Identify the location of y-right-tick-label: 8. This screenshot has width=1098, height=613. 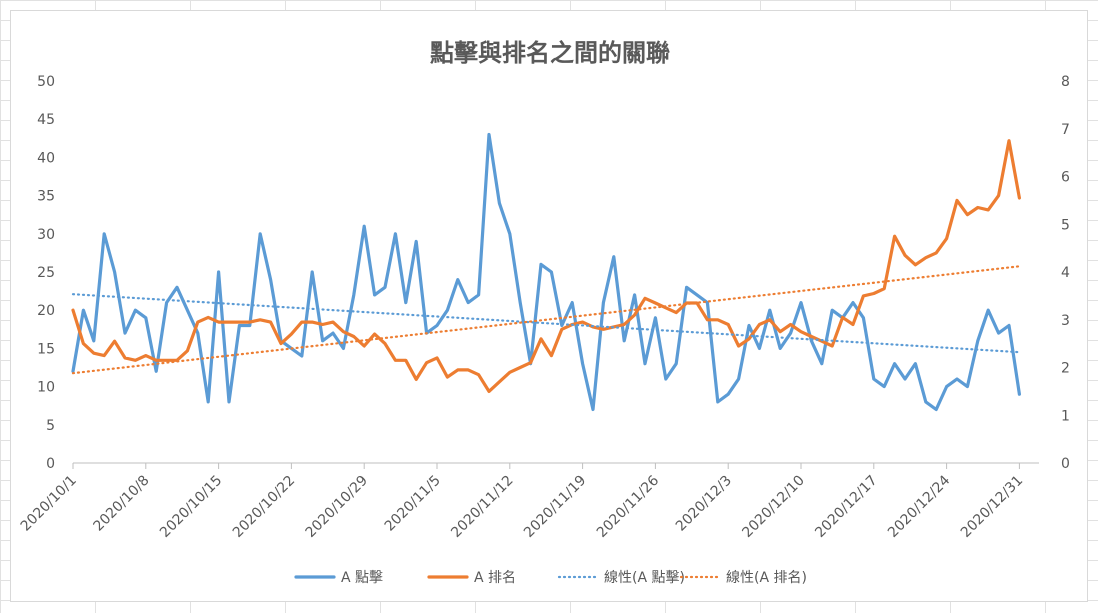
(1065, 82).